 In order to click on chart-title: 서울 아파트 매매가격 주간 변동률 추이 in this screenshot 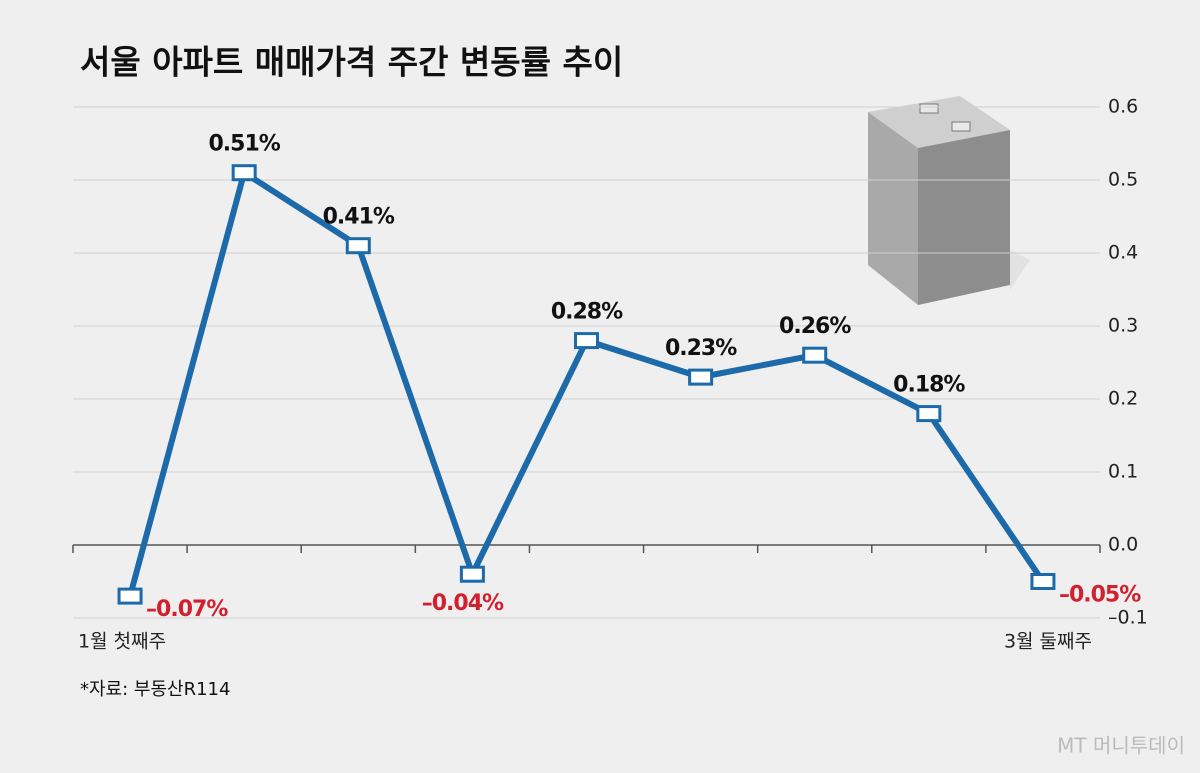, I will do `click(351, 62)`.